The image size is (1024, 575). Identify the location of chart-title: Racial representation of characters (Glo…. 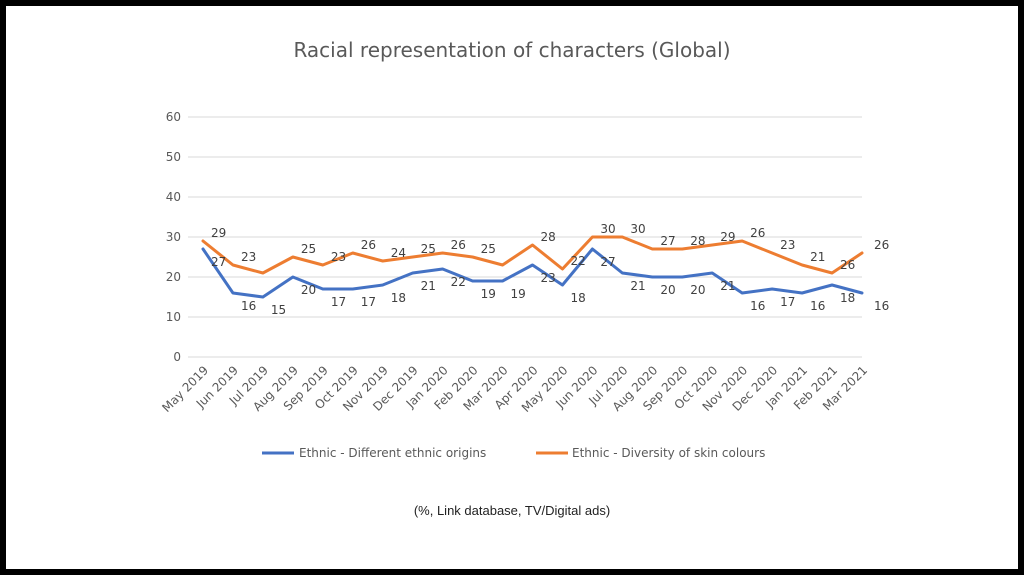
(512, 50).